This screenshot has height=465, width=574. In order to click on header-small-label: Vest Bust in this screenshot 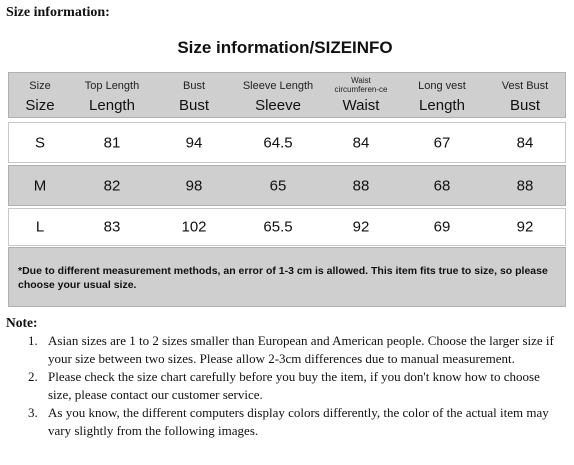, I will do `click(525, 86)`.